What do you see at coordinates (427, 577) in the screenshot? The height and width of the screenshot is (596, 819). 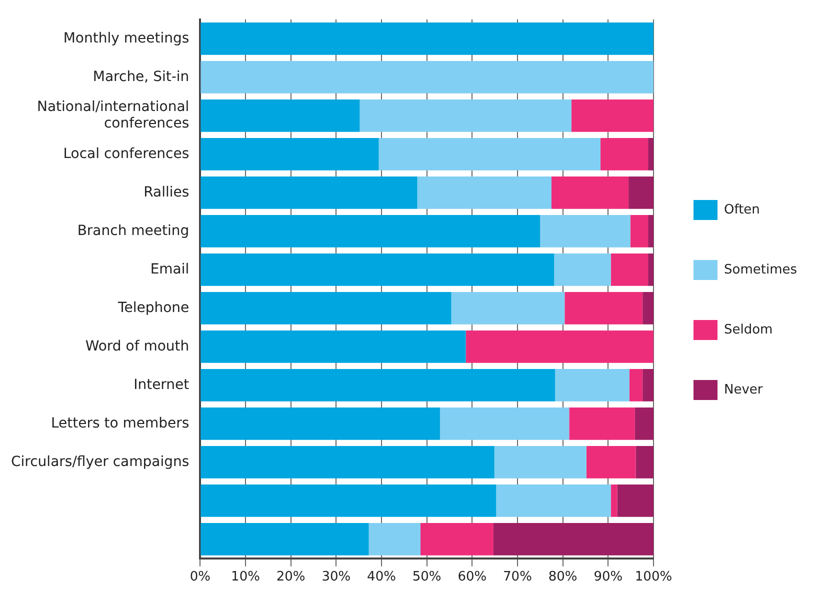 I see `x-tick-label: 50%` at bounding box center [427, 577].